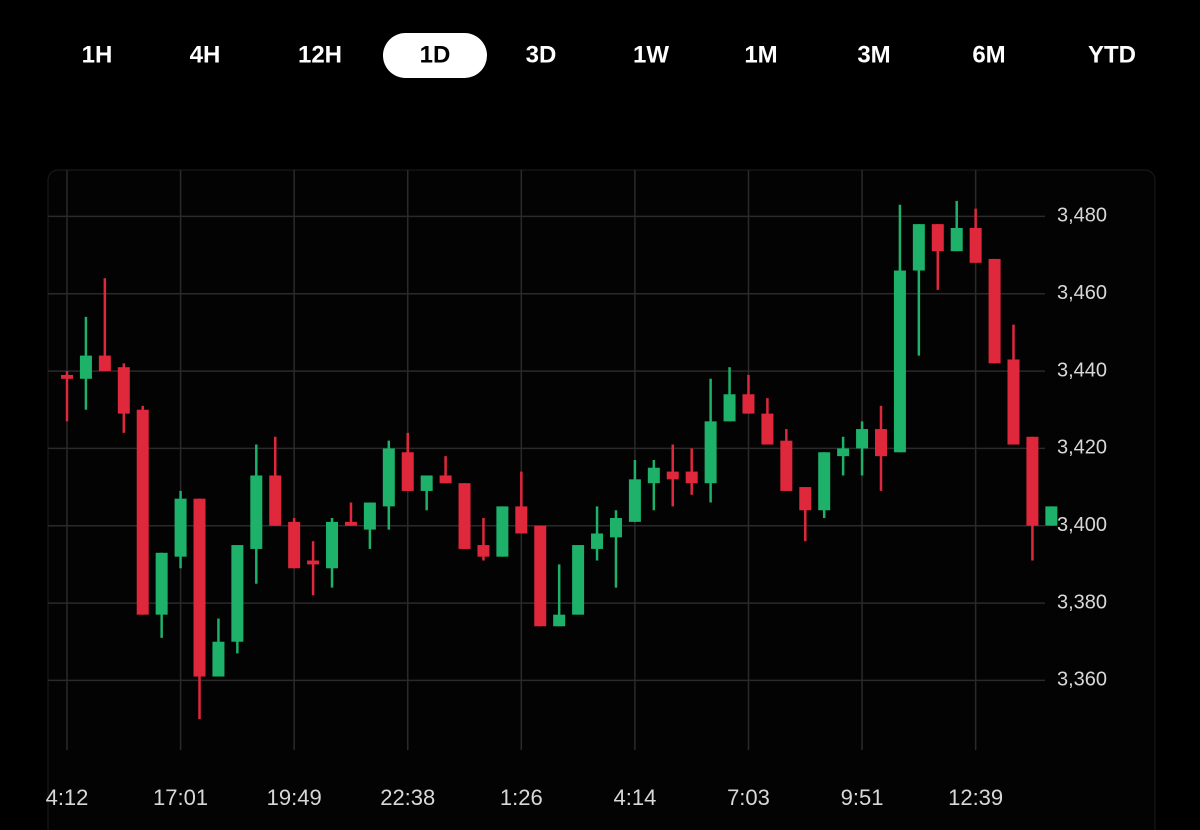 This screenshot has width=1200, height=830. I want to click on tab: 1M, so click(760, 54).